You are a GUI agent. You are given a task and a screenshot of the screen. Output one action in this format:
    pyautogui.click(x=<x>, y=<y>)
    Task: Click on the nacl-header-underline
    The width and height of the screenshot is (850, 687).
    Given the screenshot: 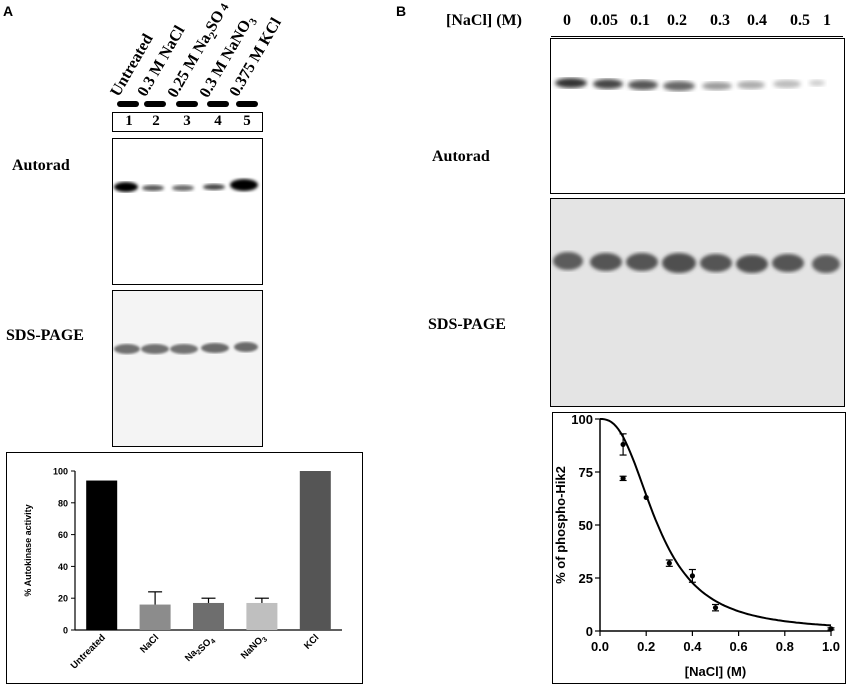 What is the action you would take?
    pyautogui.click(x=697, y=36)
    